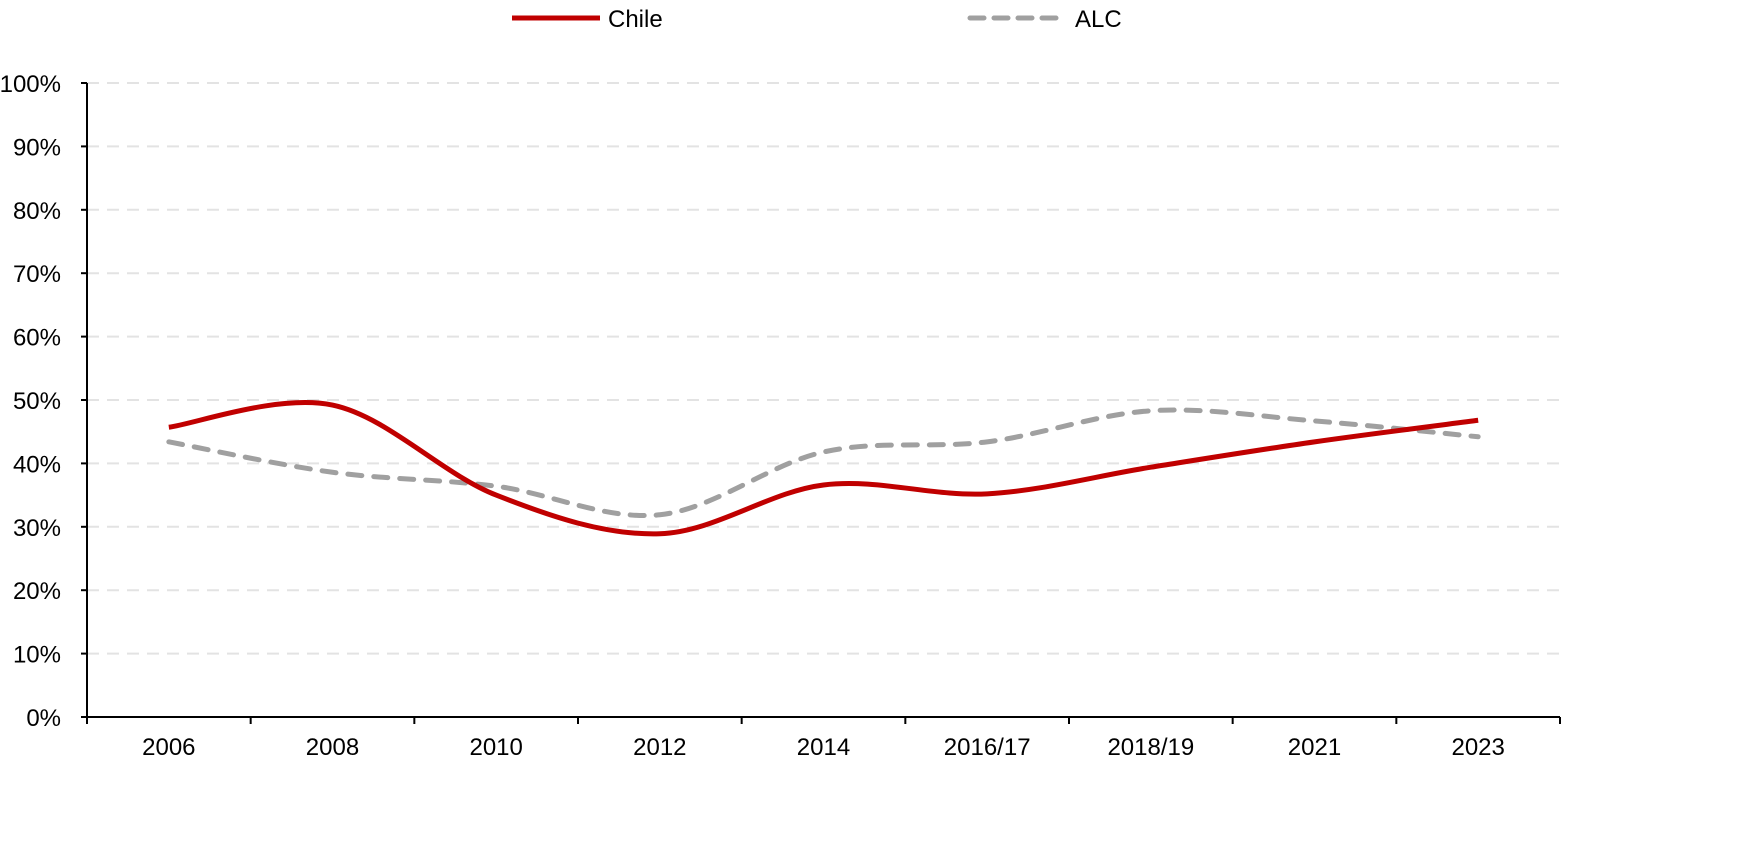 The height and width of the screenshot is (849, 1742). I want to click on x-tick-label: 2012, so click(659, 747).